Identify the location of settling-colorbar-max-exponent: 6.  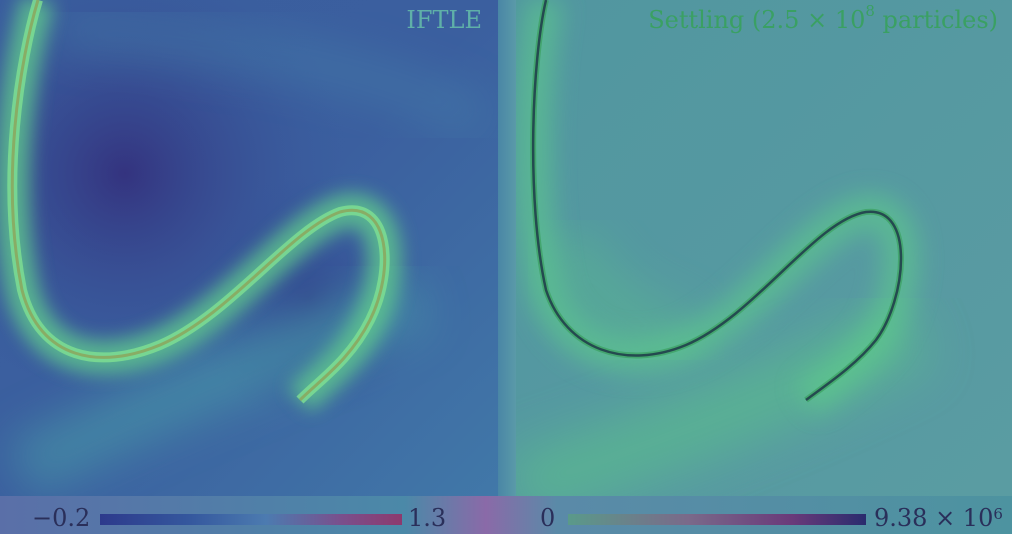
(998, 514).